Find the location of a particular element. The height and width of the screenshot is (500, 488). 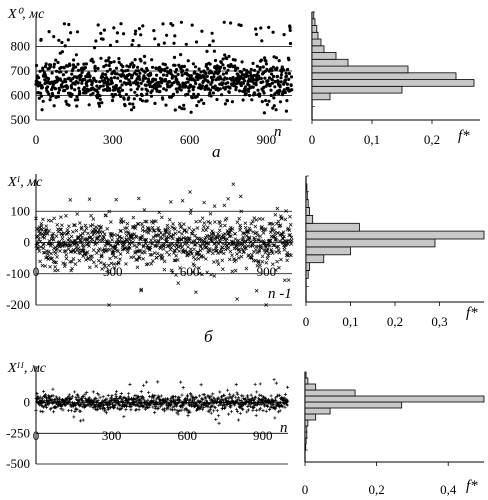

hist-xtick-label: 0,4 is located at coordinates (448, 489).